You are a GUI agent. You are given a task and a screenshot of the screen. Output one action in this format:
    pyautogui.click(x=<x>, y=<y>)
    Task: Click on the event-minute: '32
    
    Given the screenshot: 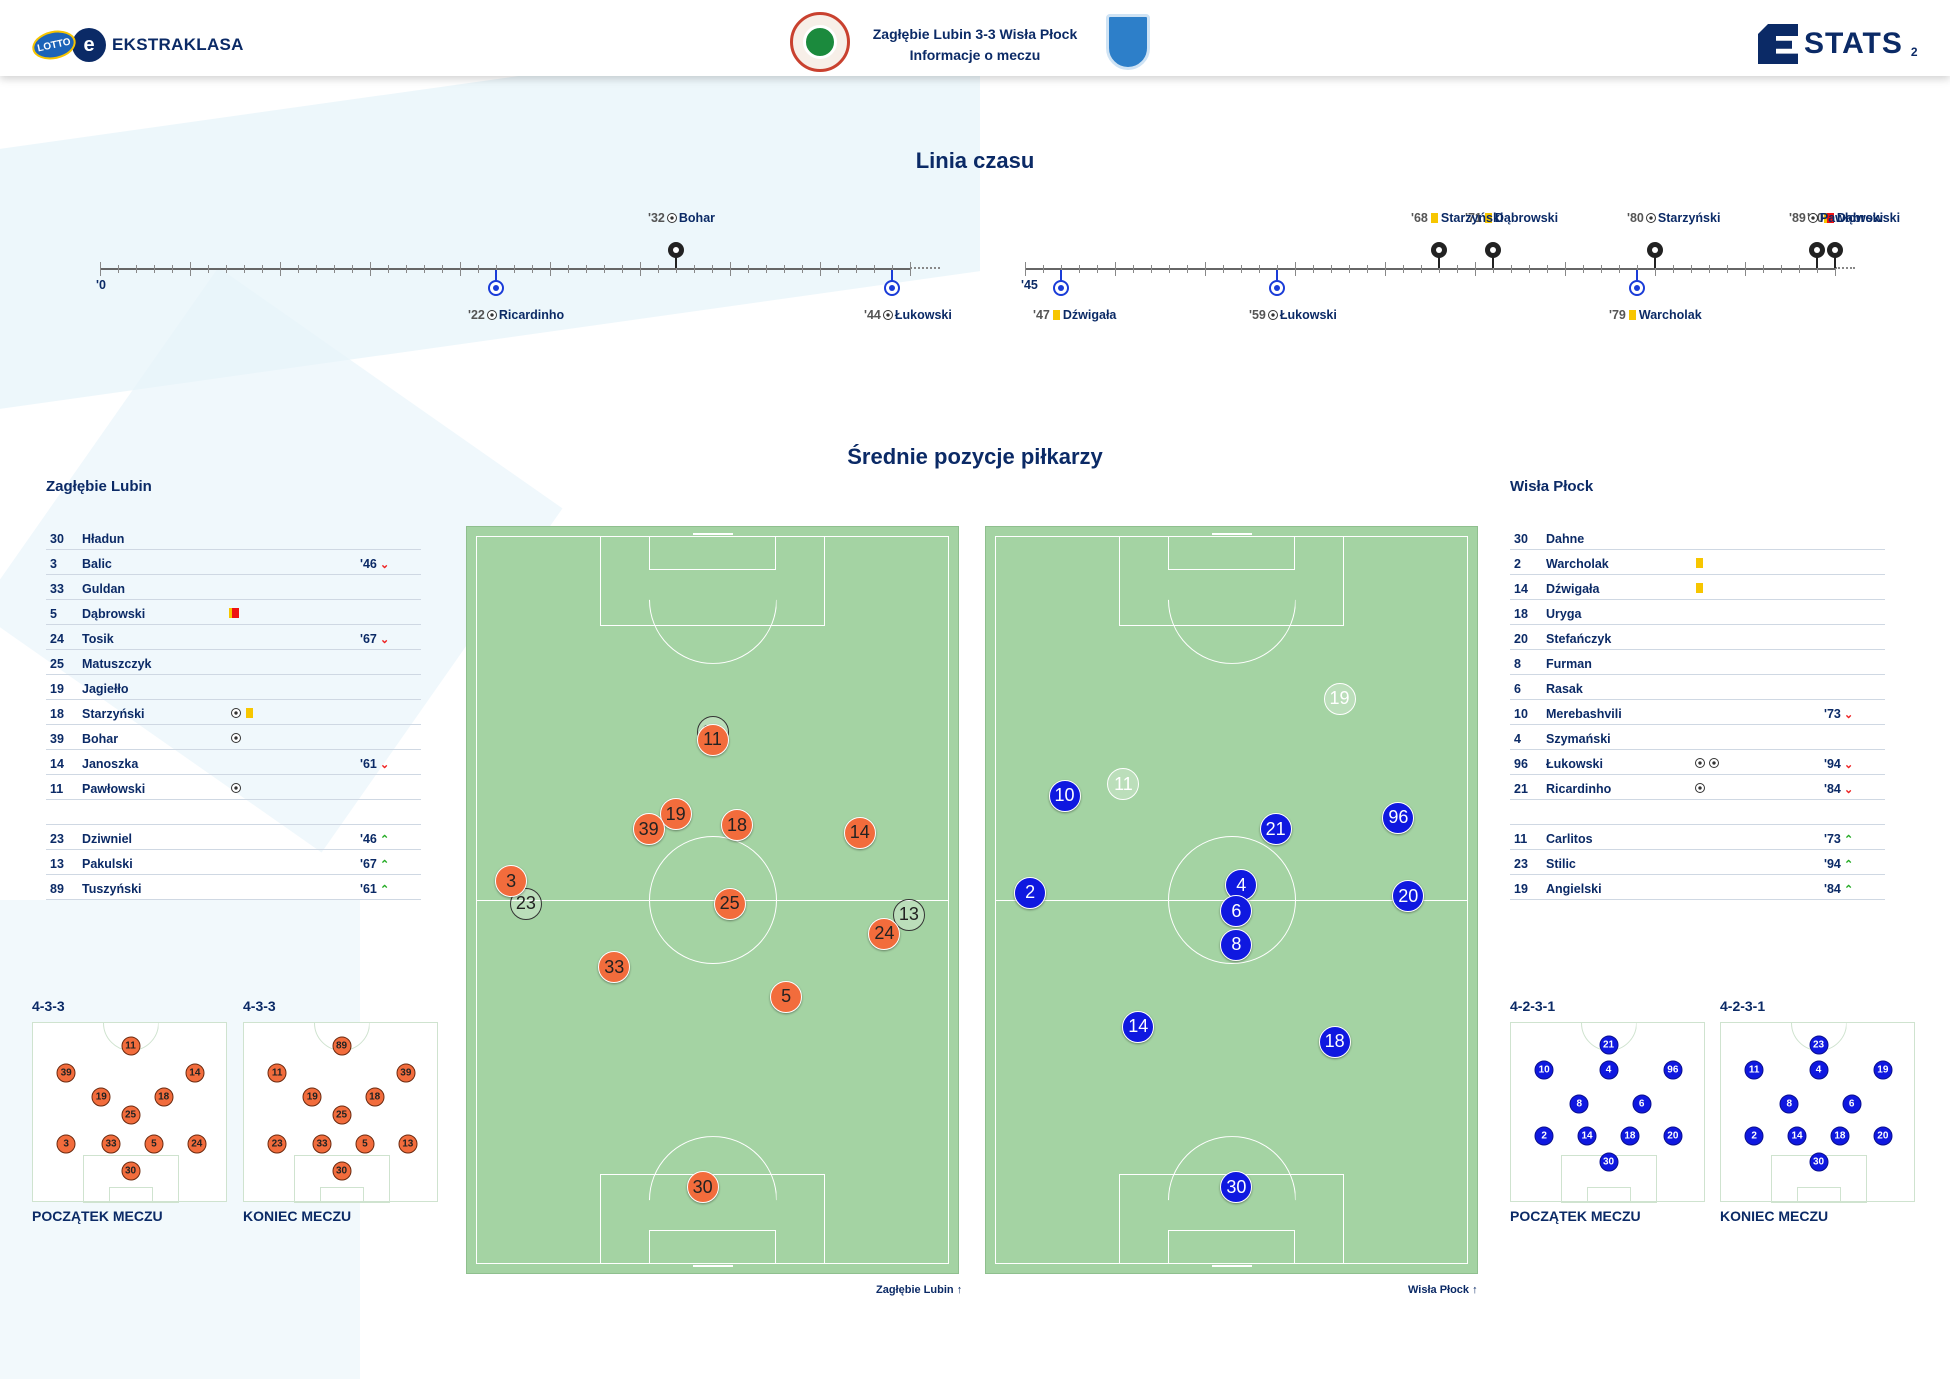 What is the action you would take?
    pyautogui.click(x=656, y=218)
    